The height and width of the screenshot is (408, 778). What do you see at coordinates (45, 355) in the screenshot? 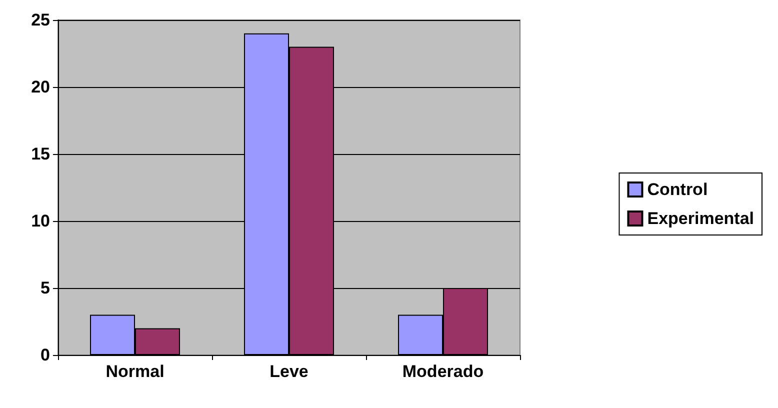
I see `y-tick-label: 0` at bounding box center [45, 355].